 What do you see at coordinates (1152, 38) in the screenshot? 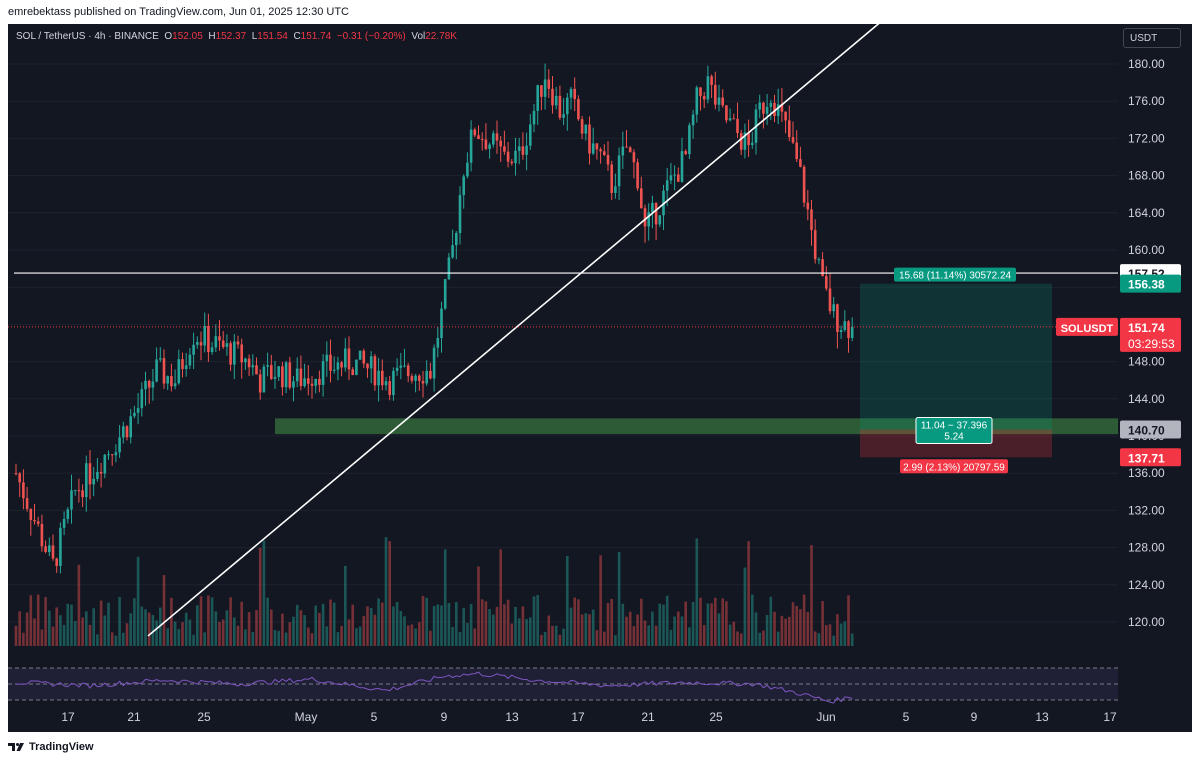
I see `currency-button: USDT` at bounding box center [1152, 38].